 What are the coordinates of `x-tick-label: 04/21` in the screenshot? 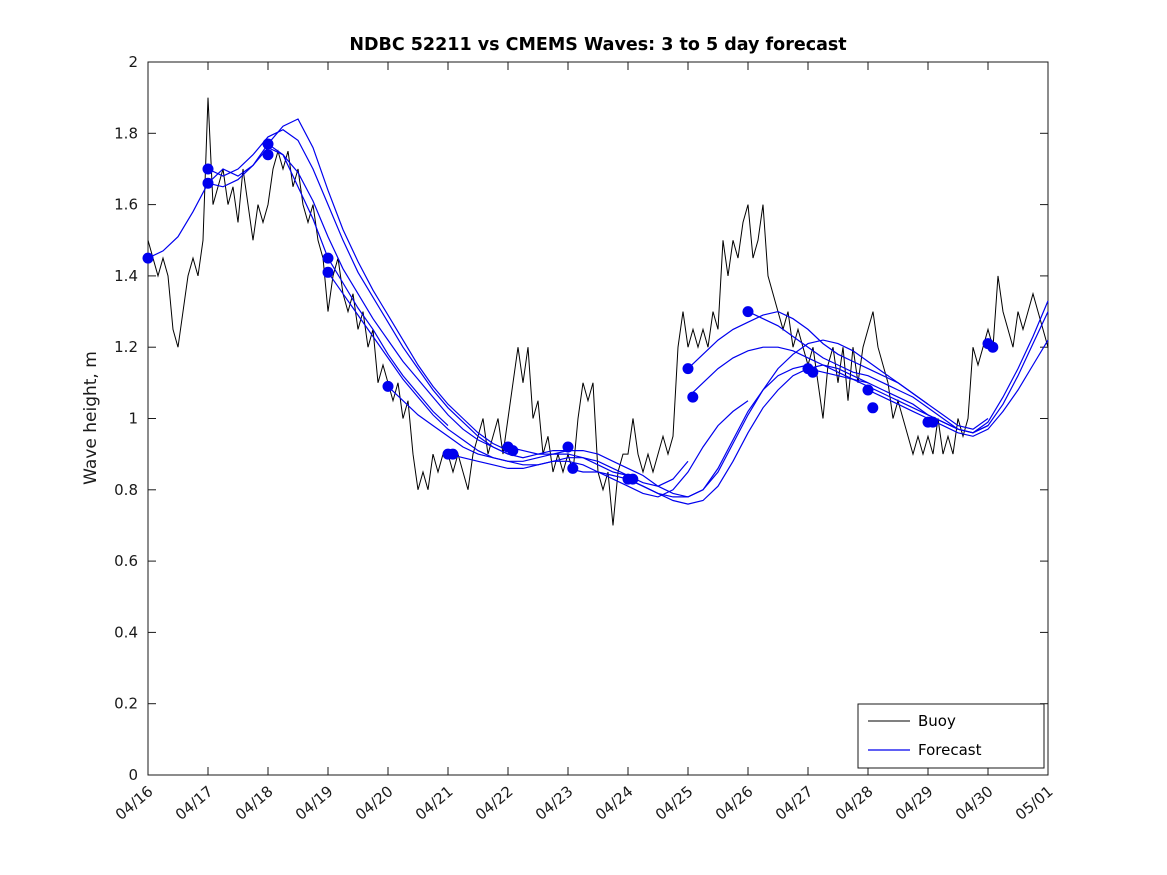 It's located at (434, 803).